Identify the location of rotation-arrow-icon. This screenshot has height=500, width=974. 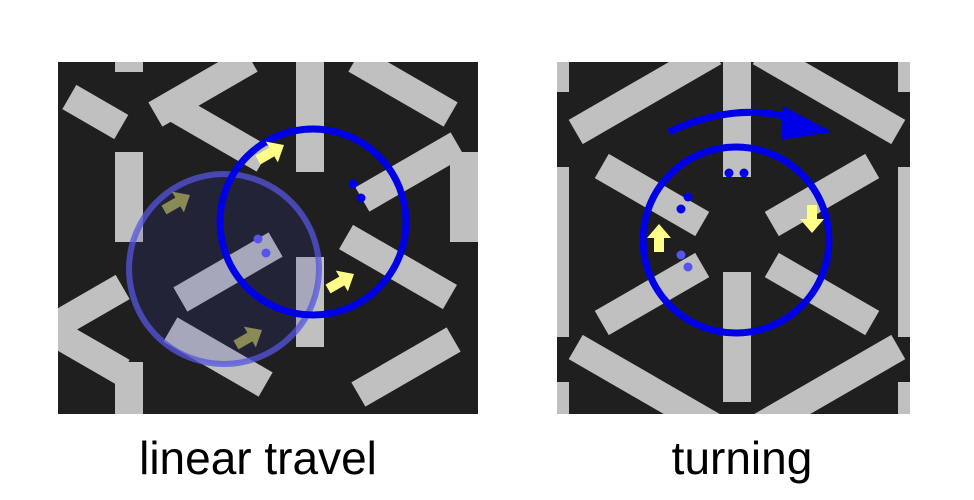
(806, 123).